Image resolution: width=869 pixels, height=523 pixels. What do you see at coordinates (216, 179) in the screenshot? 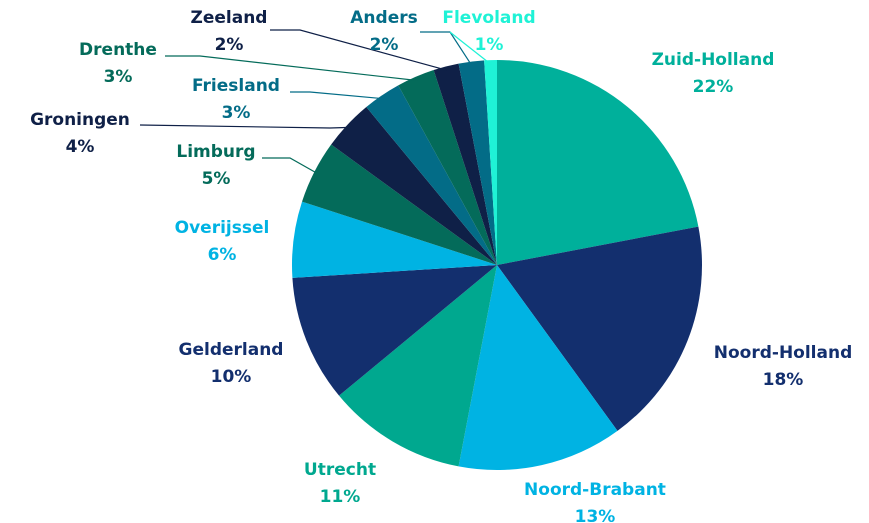
I see `slice-value-label: 5%` at bounding box center [216, 179].